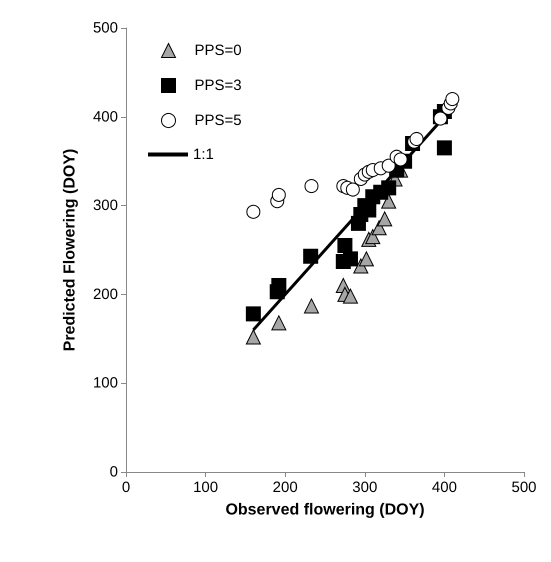  Describe the element at coordinates (70, 250) in the screenshot. I see `y-axis-title: Predicted Flowering (DOY)` at that location.